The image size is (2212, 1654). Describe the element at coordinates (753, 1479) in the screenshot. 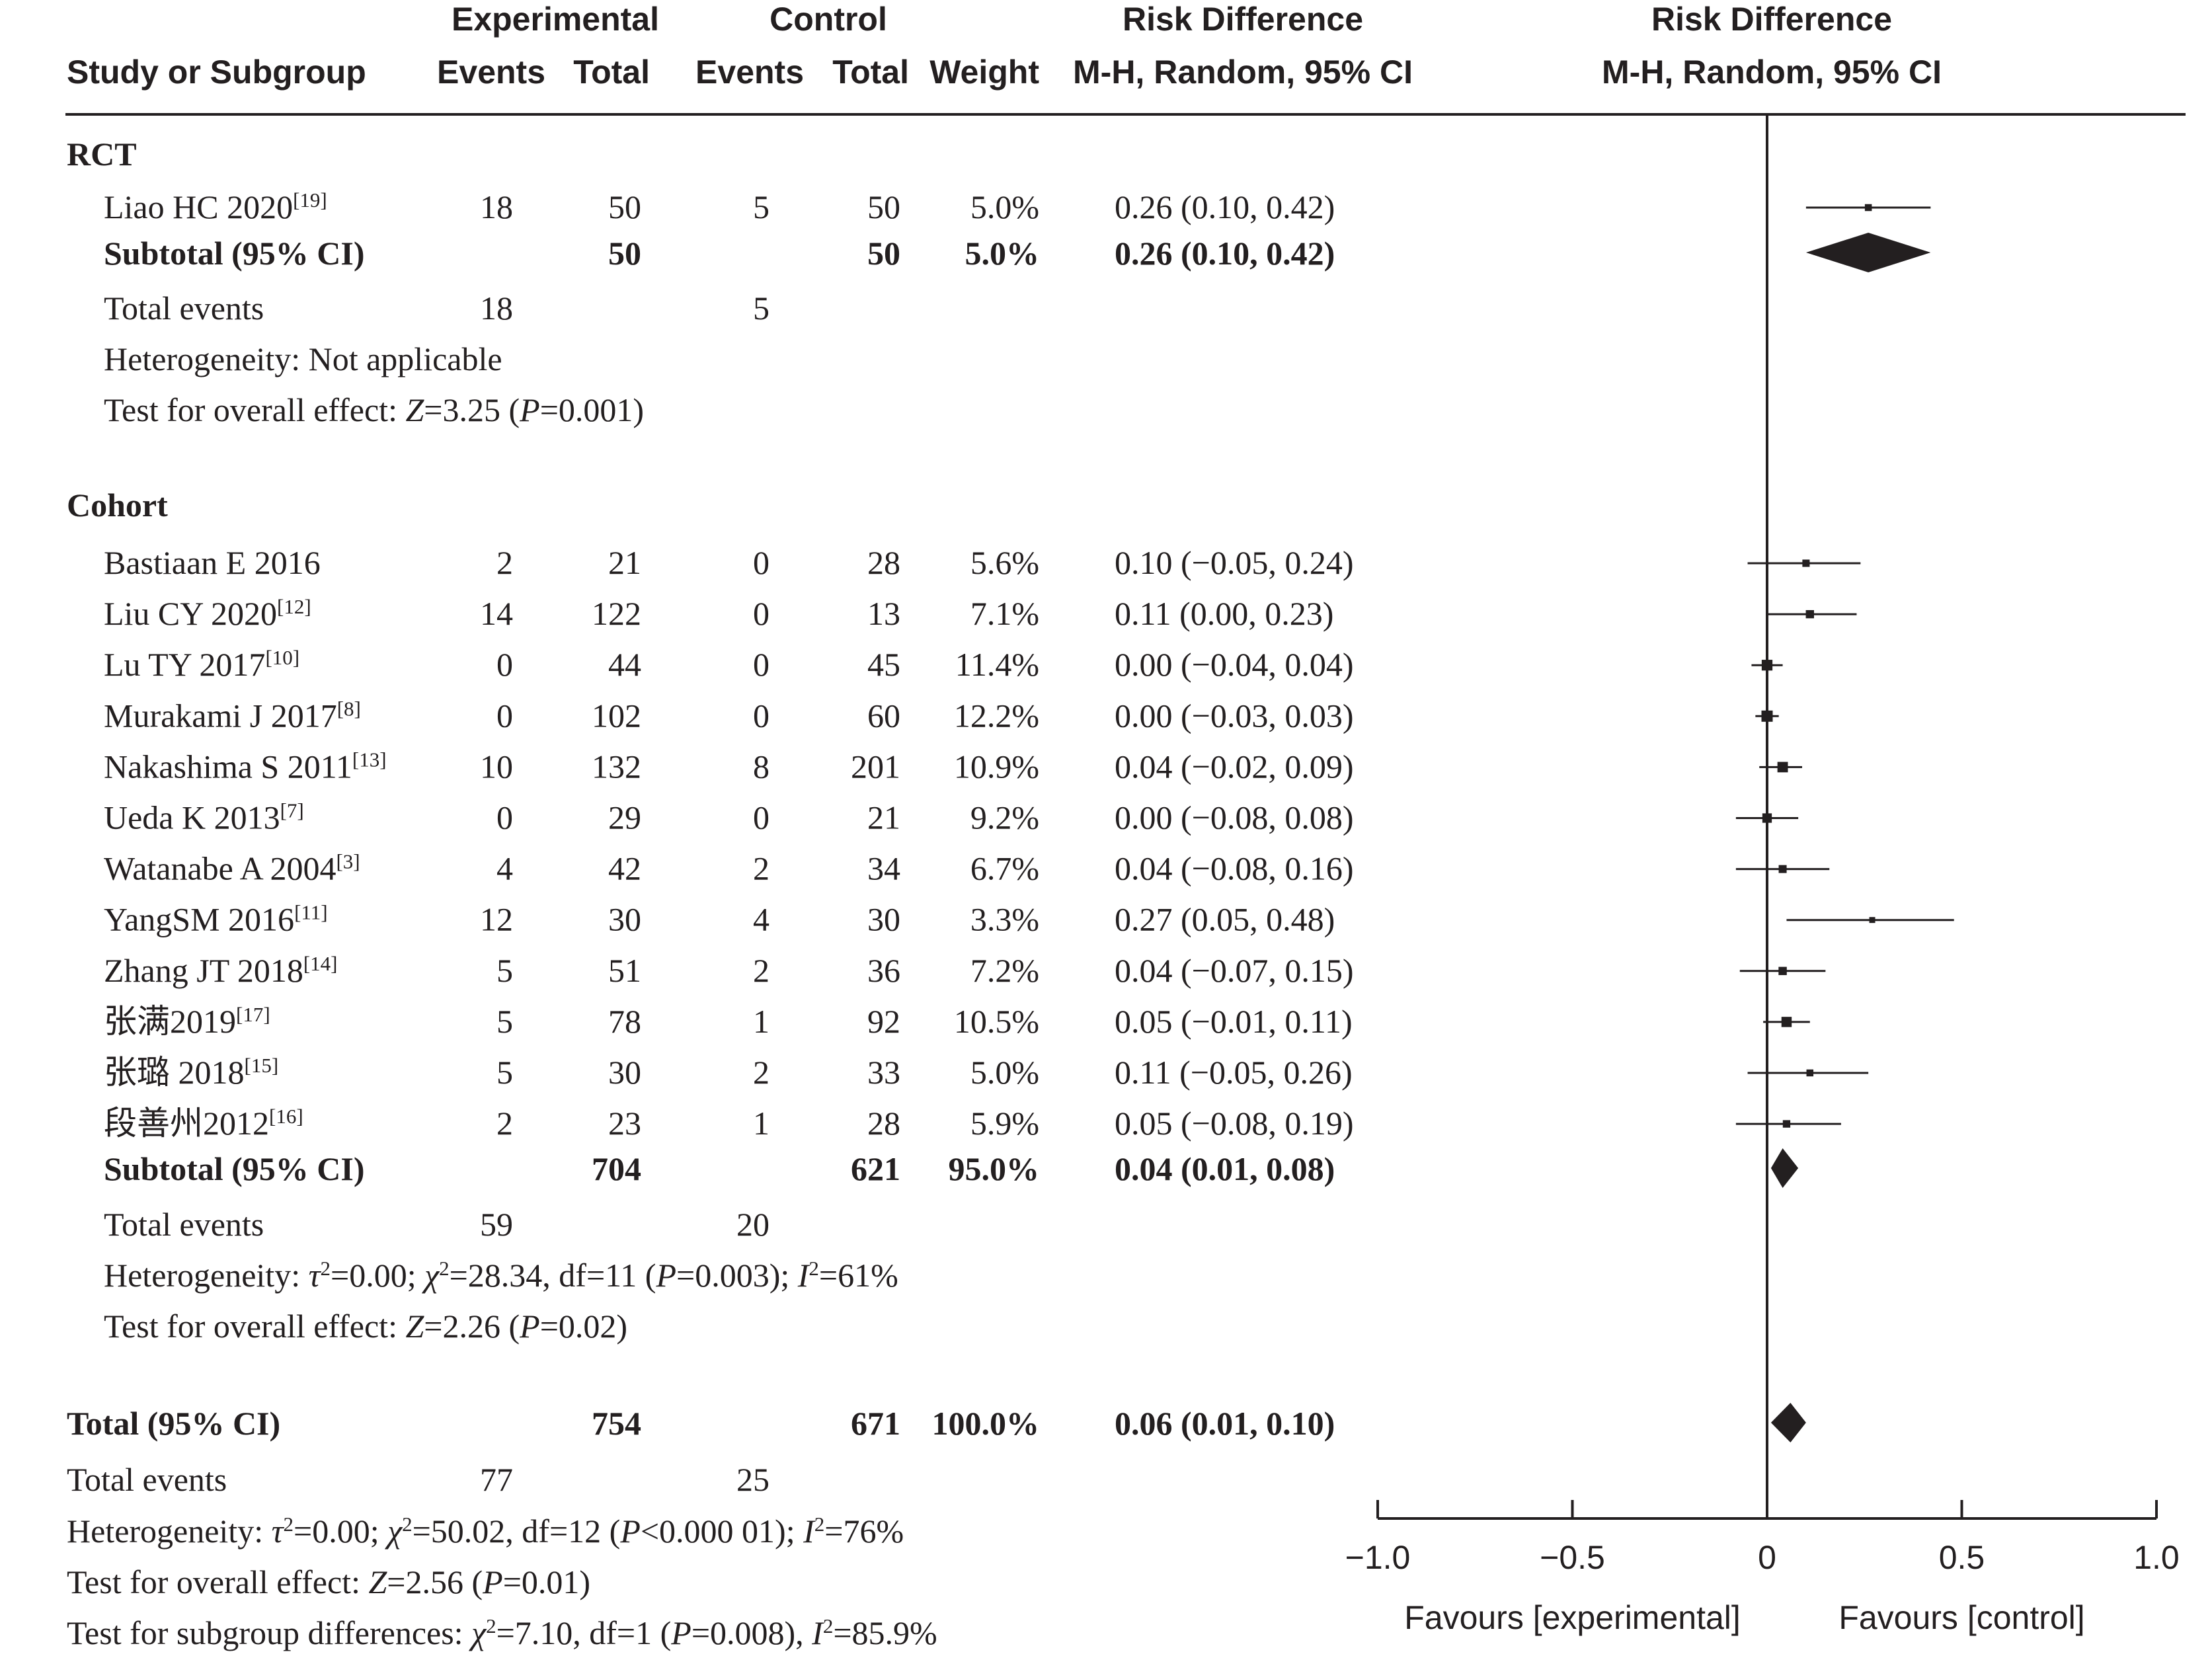

I see `total-events-ctl: 25` at that location.